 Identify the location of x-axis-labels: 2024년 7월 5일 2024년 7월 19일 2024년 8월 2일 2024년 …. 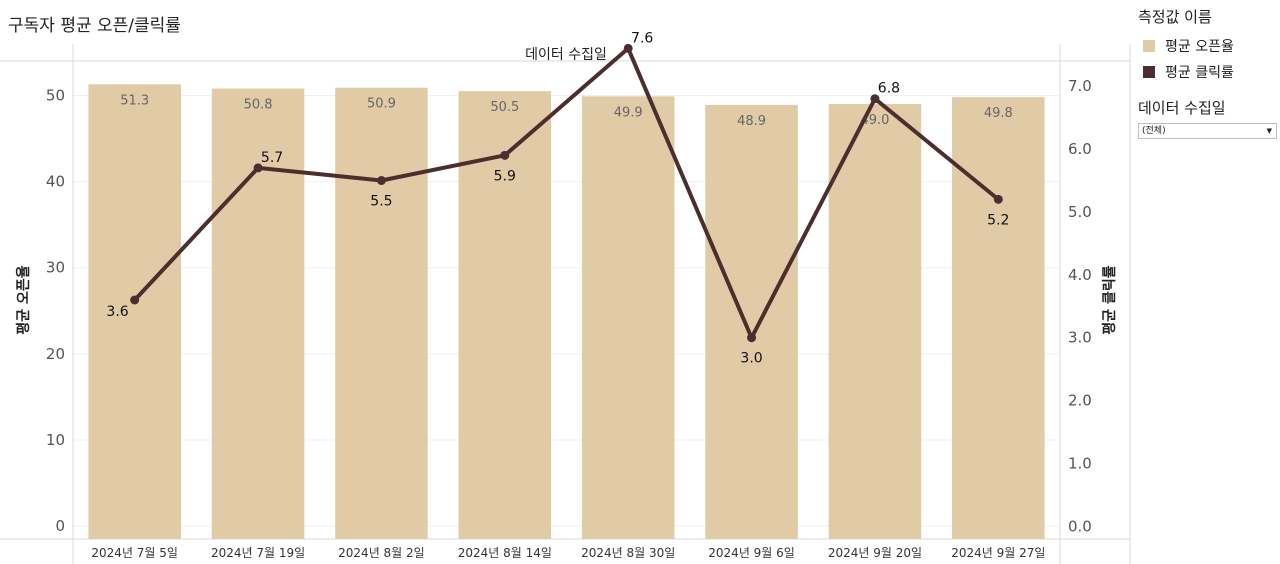
(568, 553).